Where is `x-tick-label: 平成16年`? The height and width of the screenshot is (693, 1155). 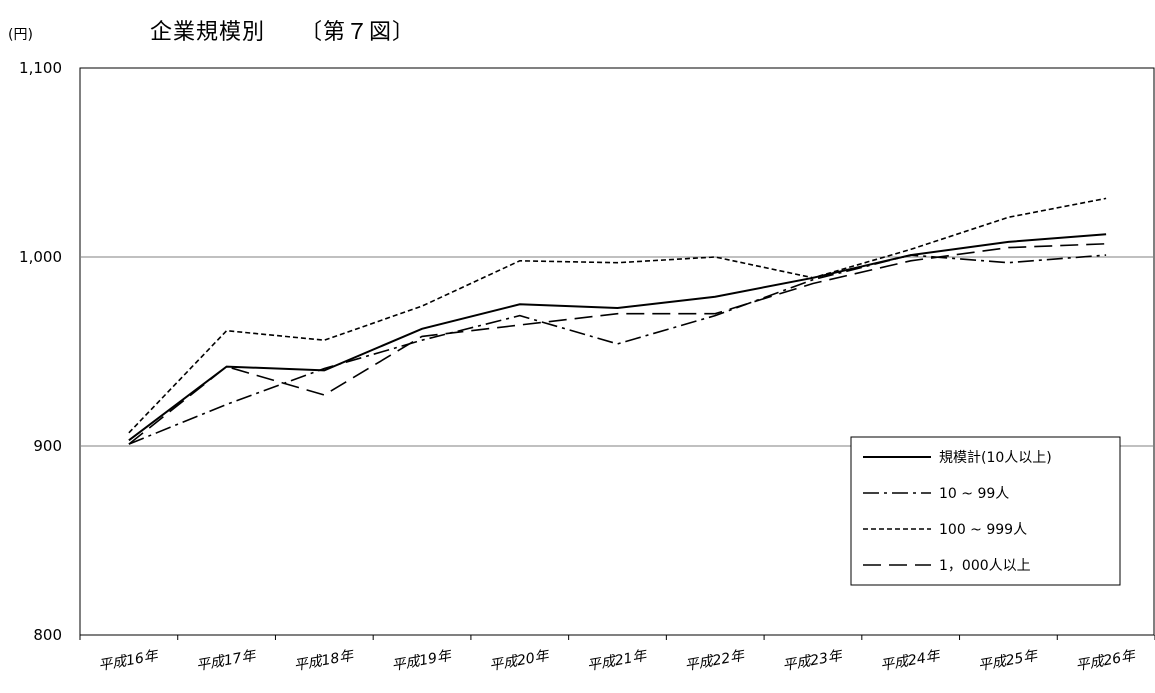
x-tick-label: 平成16年 is located at coordinates (129, 661).